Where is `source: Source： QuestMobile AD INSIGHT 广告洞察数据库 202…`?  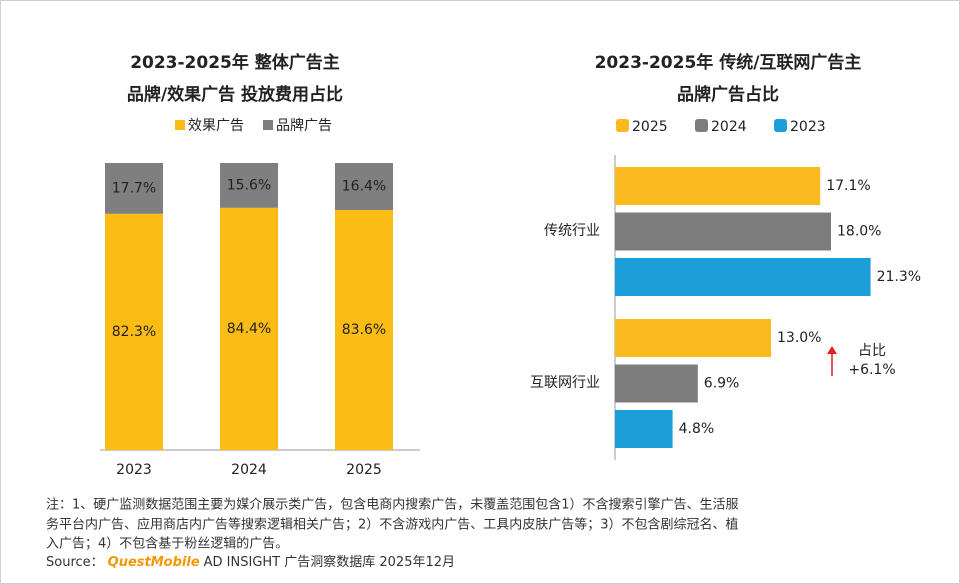 source: Source： QuestMobile AD INSIGHT 广告洞察数据库 202… is located at coordinates (250, 562).